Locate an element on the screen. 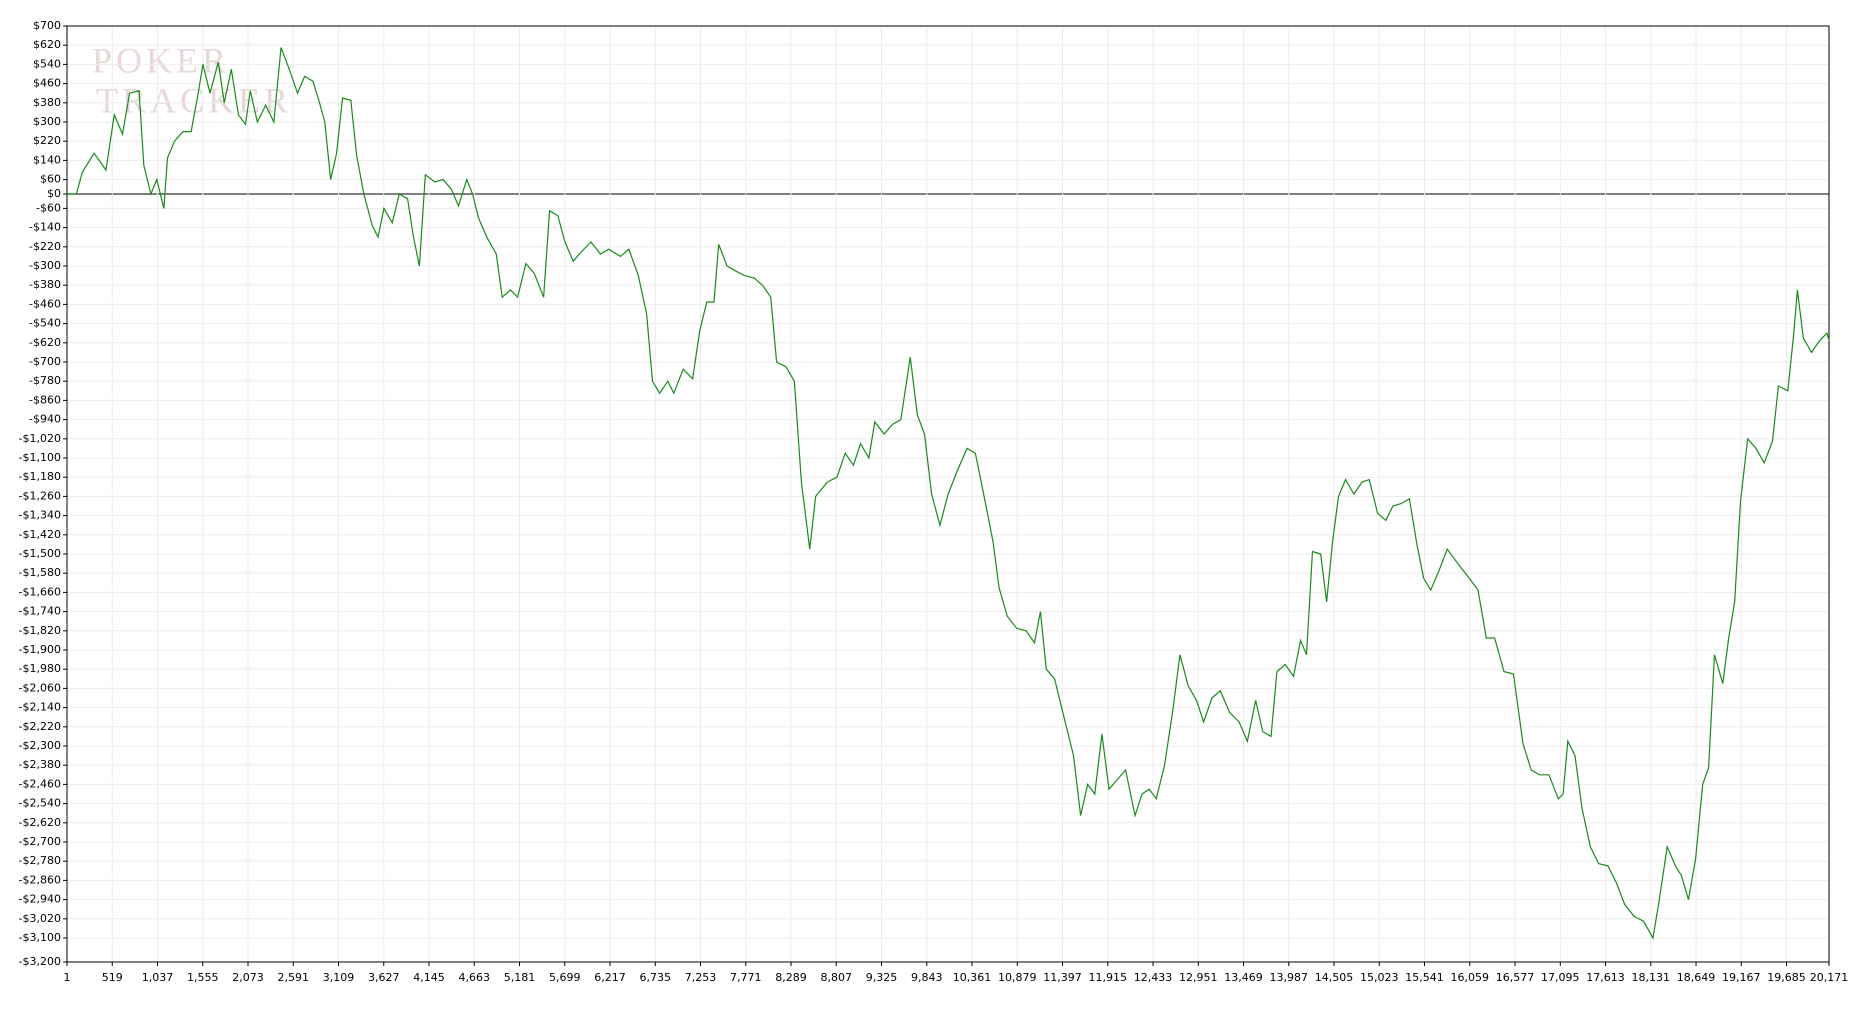 The image size is (1850, 1032). y-tick-label: $460 is located at coordinates (47, 83).